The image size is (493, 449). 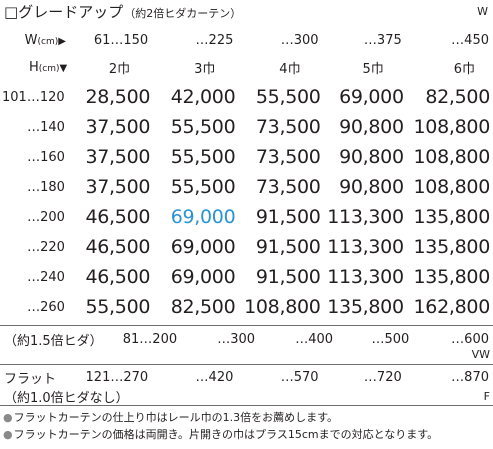 What do you see at coordinates (203, 217) in the screenshot?
I see `highlighted-price-cell: 69,000` at bounding box center [203, 217].